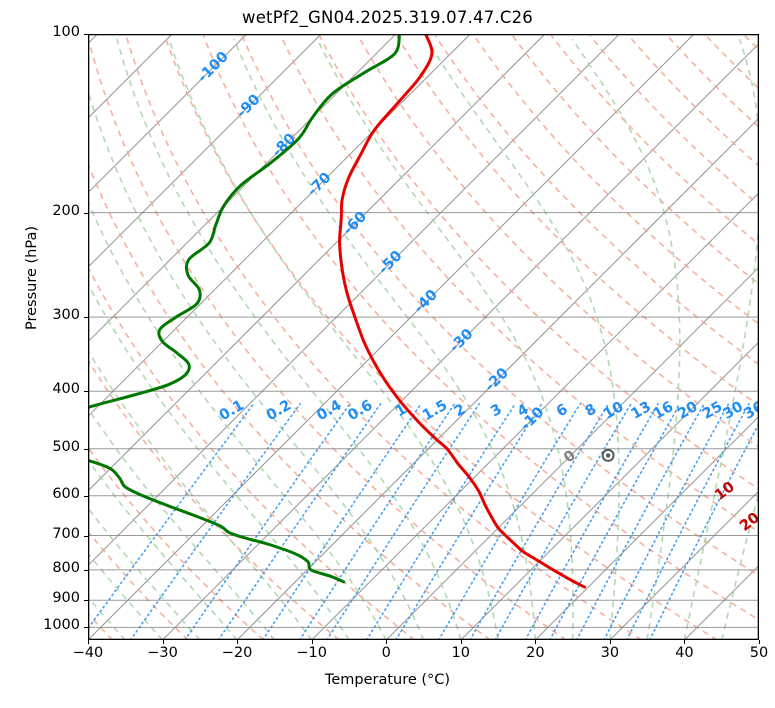  What do you see at coordinates (329, 410) in the screenshot?
I see `mixing-ratio-label: 0.4` at bounding box center [329, 410].